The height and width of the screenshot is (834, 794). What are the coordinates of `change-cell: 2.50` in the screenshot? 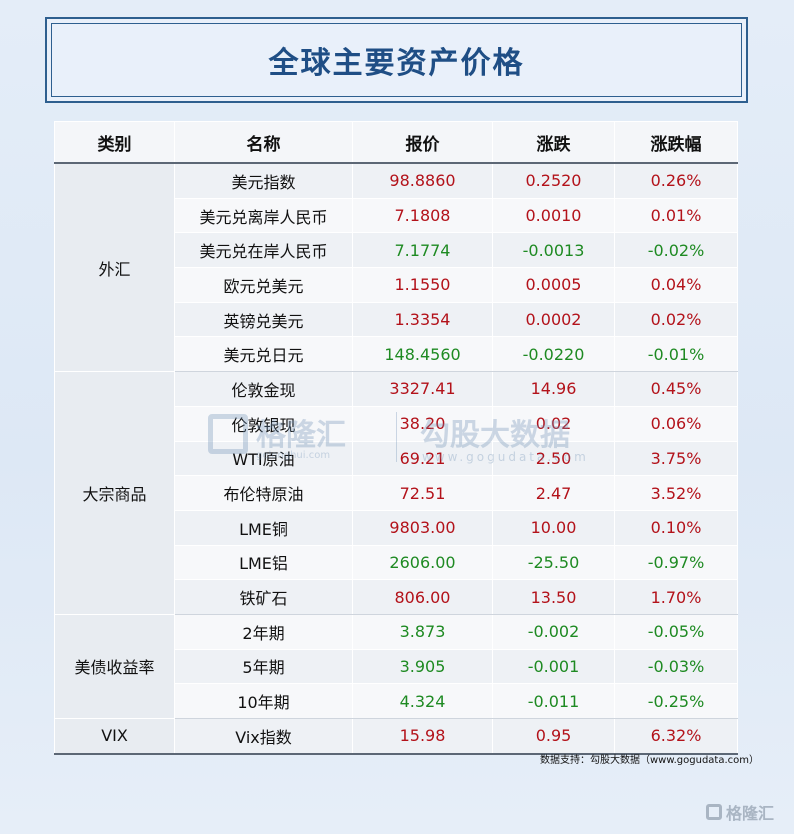 It's located at (553, 458).